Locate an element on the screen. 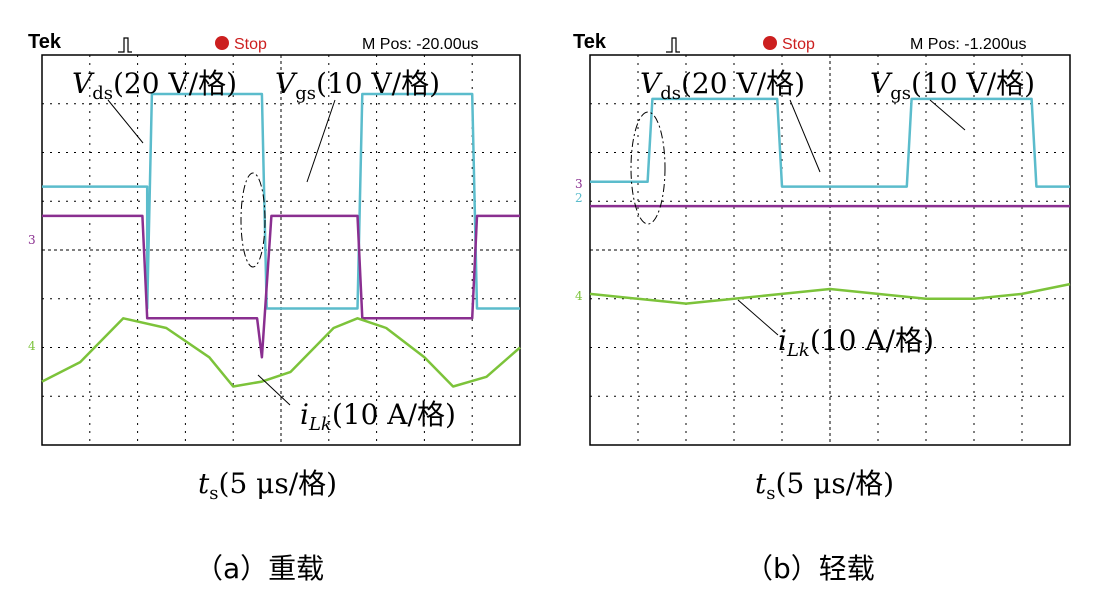 This screenshot has height=599, width=1100. channel-2-marker: 2 is located at coordinates (579, 198).